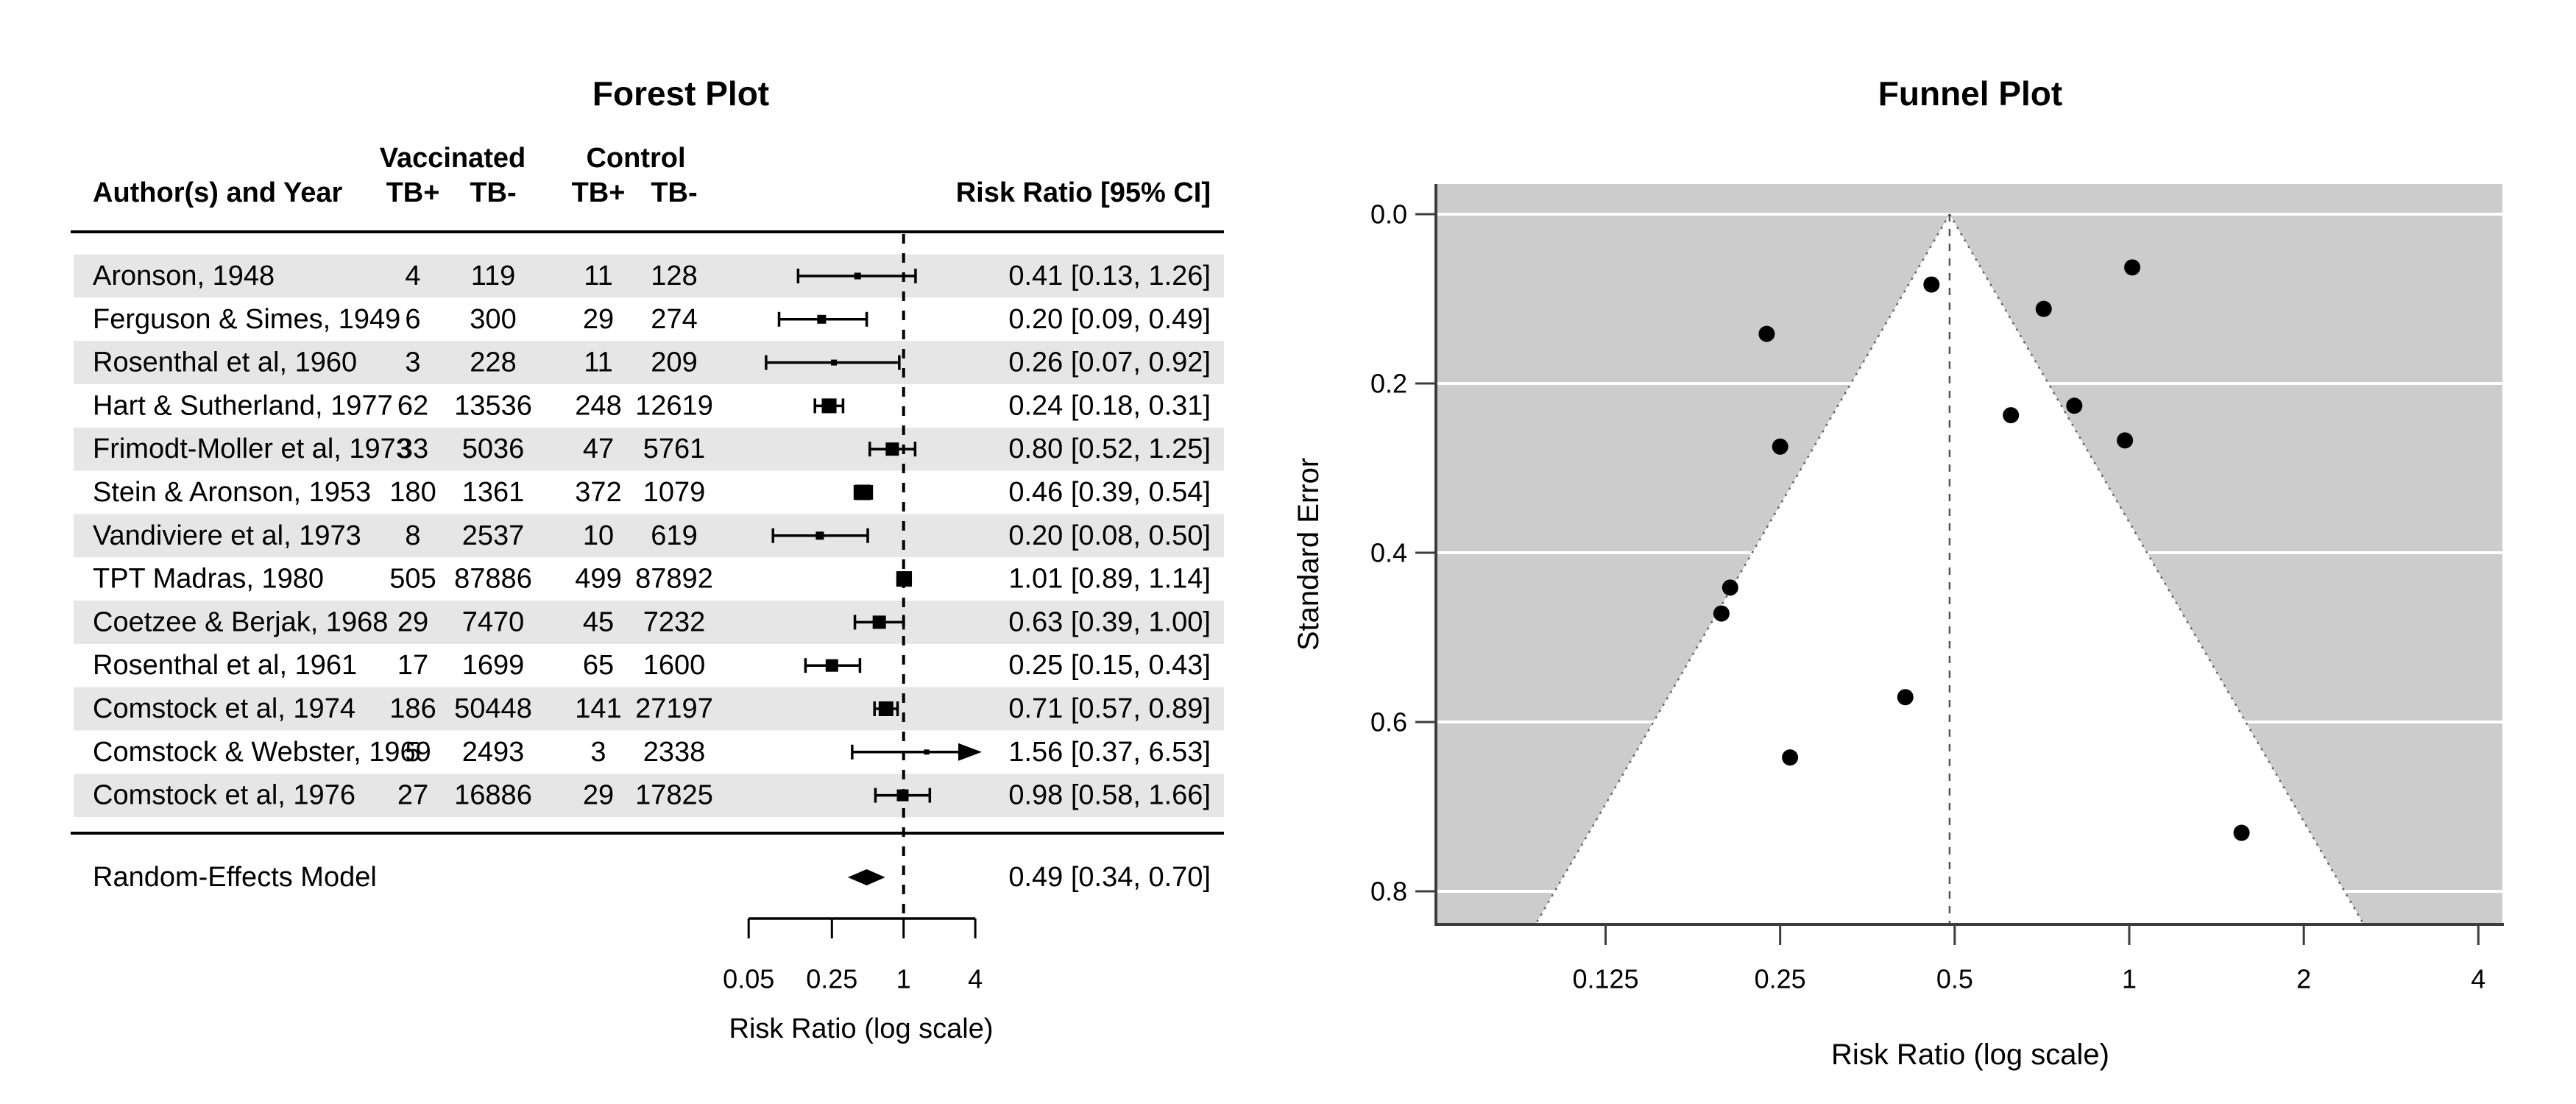 This screenshot has height=1104, width=2576. What do you see at coordinates (1109, 405) in the screenshot?
I see `effect-label: 0.24 [0.18, 0.31]` at bounding box center [1109, 405].